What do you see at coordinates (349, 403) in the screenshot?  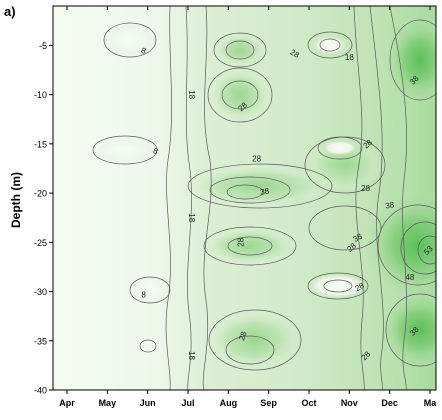 I see `x-tick-label: Nov` at bounding box center [349, 403].